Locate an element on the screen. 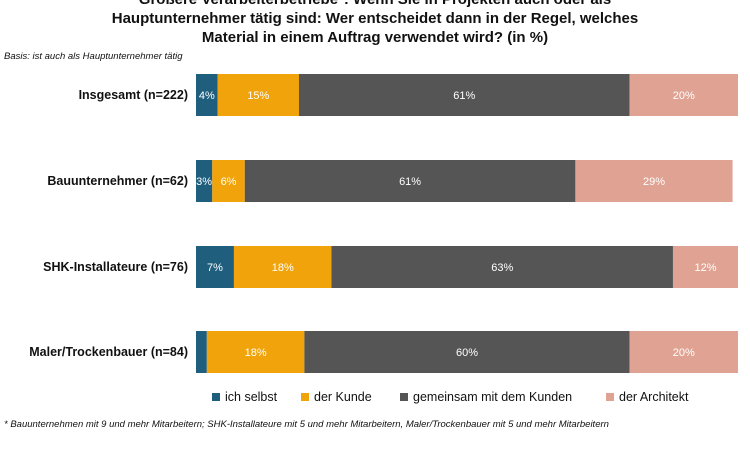 The height and width of the screenshot is (450, 750). data-label: 6% is located at coordinates (229, 182).